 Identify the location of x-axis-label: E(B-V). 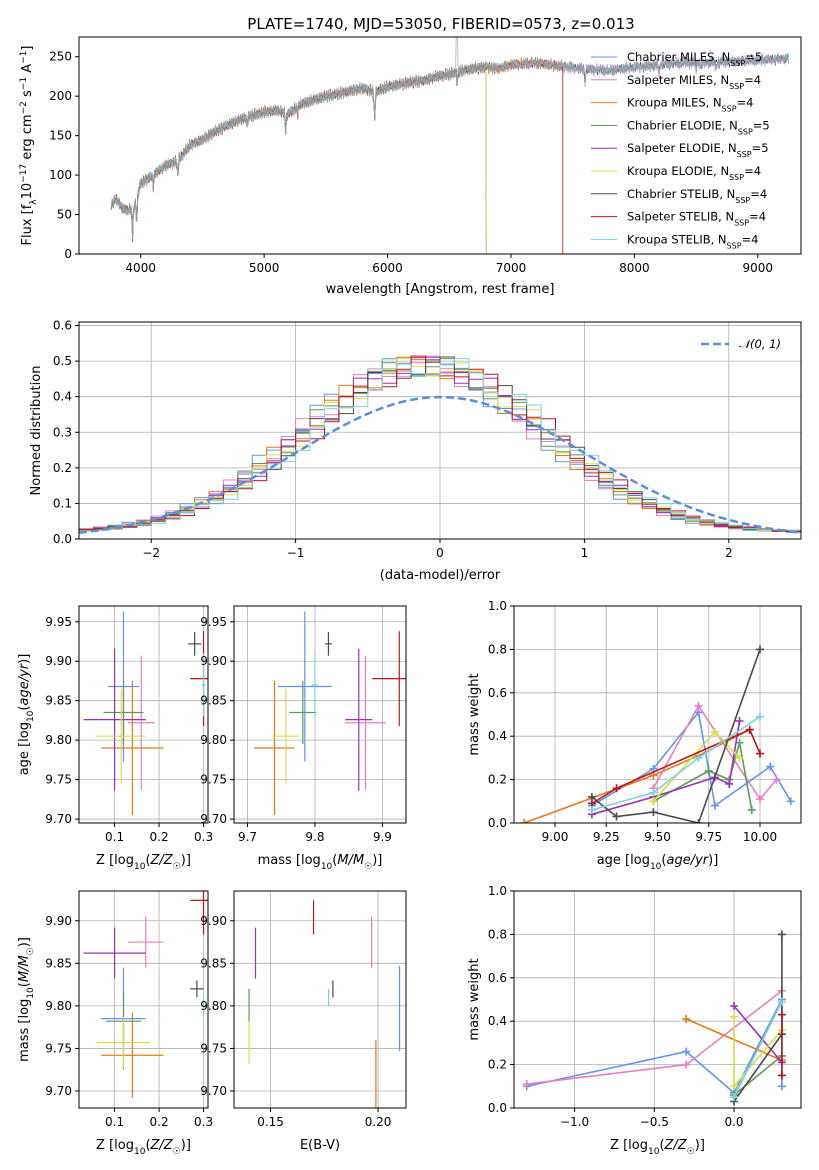
(320, 1145).